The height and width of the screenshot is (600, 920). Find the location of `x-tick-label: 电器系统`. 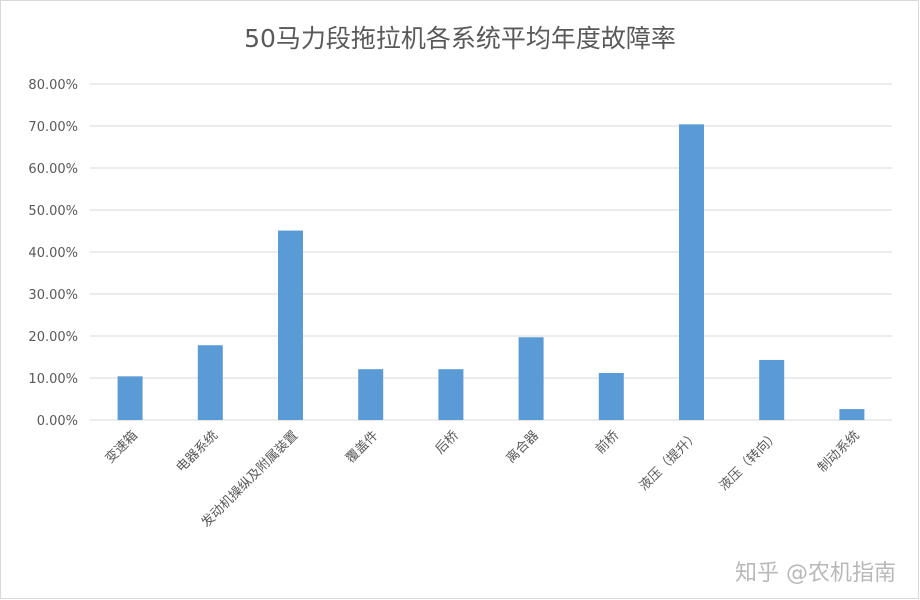

x-tick-label: 电器系统 is located at coordinates (197, 451).